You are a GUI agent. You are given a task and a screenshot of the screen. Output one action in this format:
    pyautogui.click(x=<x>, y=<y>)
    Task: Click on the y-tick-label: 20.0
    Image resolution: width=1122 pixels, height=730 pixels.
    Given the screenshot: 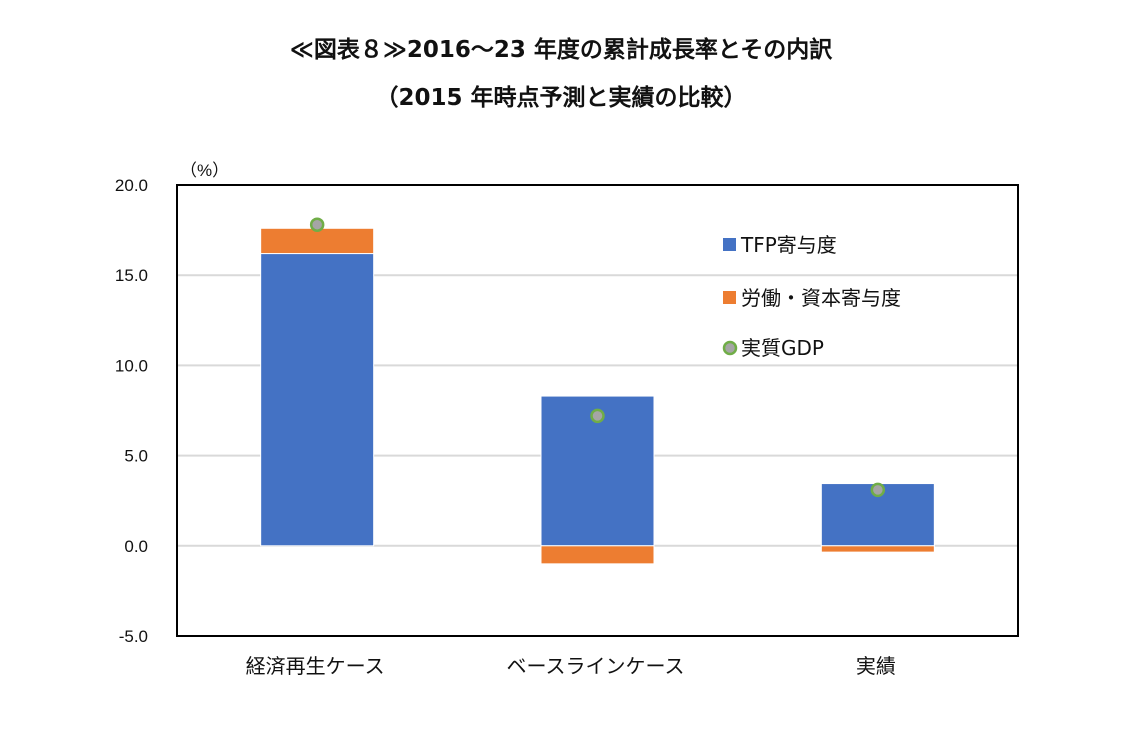 What is the action you would take?
    pyautogui.click(x=131, y=185)
    